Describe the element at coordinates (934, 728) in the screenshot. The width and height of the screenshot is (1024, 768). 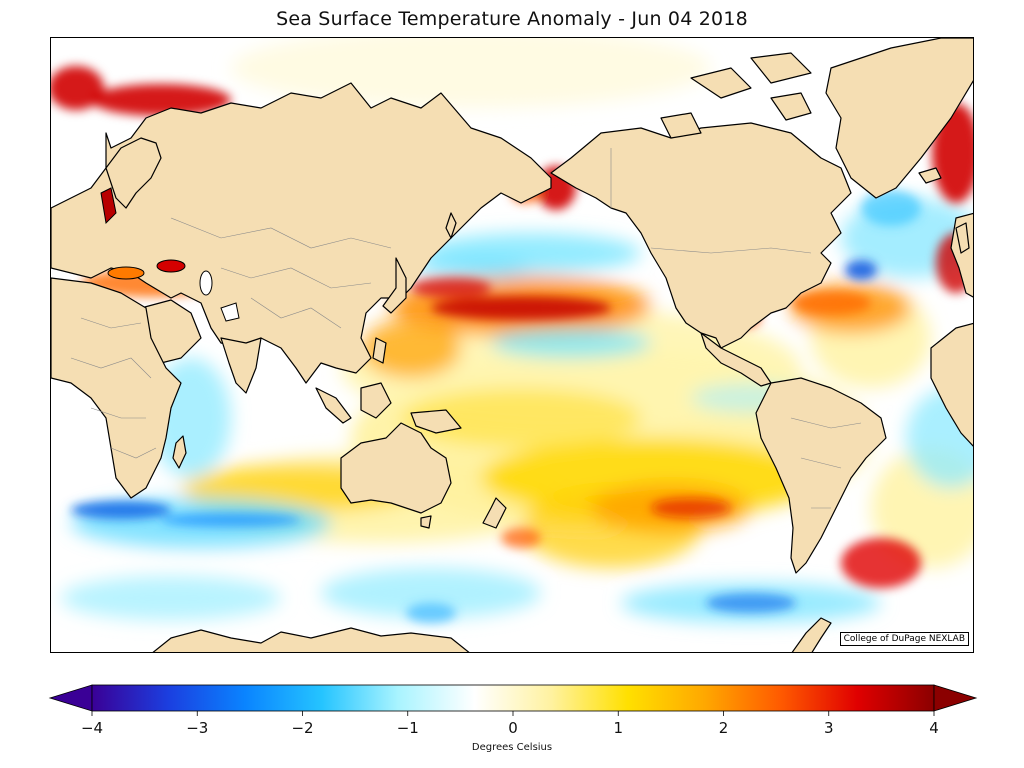
I see `colorbar-tick-label: 4` at that location.